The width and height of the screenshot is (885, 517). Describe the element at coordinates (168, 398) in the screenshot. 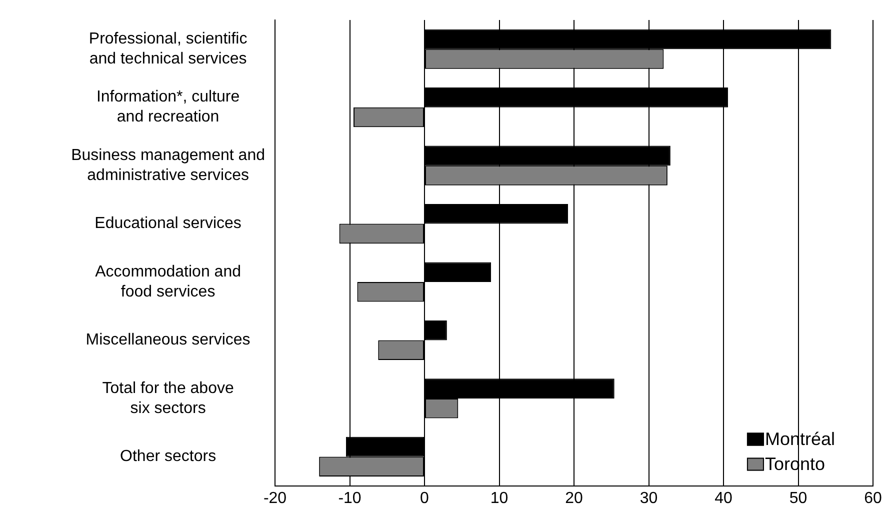

I see `y-tick-label: Total for the above six sectors` at that location.